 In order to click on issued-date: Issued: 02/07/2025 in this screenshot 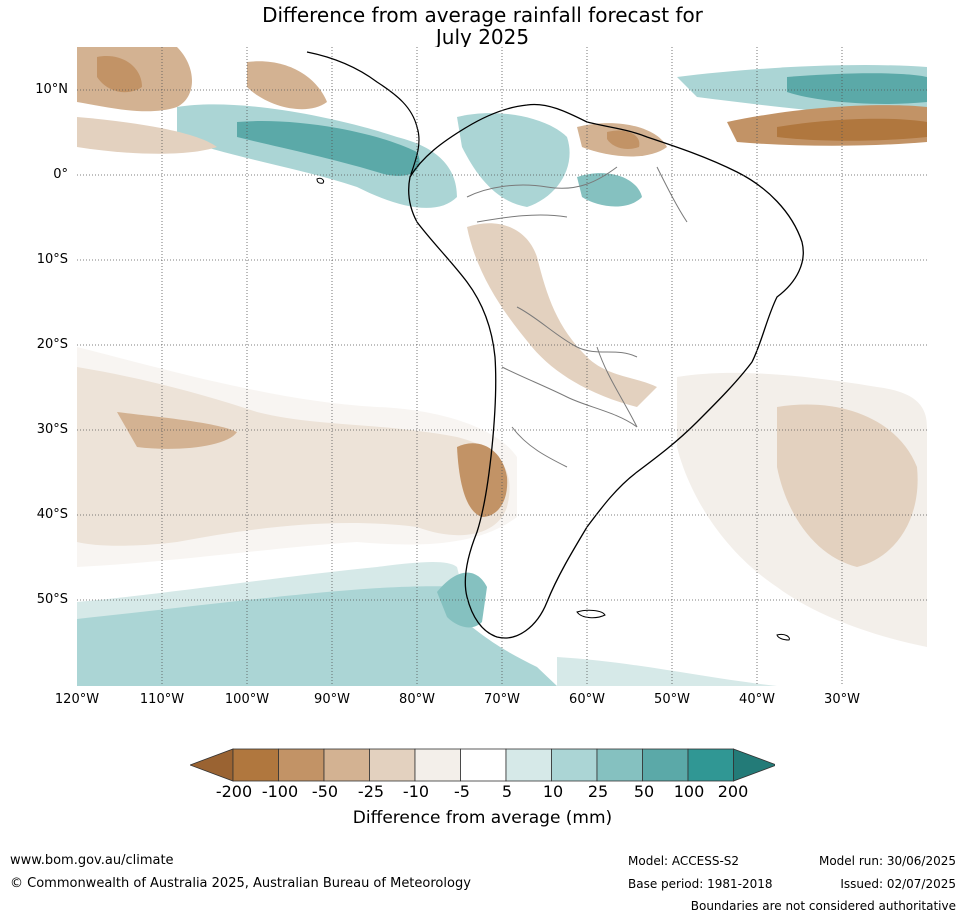, I will do `click(898, 884)`.